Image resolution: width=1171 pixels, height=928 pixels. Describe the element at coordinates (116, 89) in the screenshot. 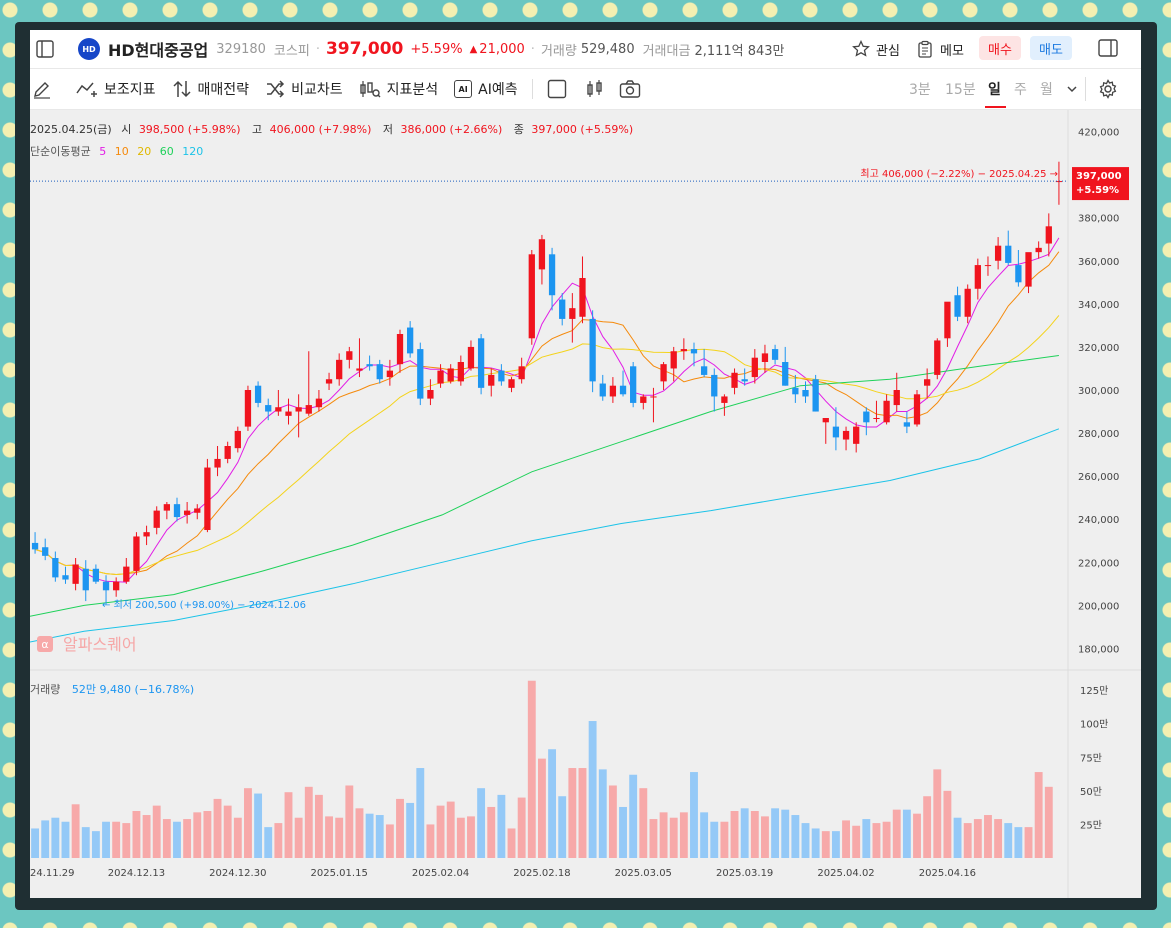

I see `indicators-button: 보조지표` at that location.